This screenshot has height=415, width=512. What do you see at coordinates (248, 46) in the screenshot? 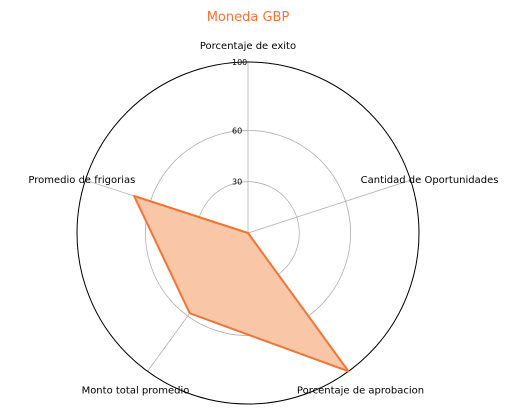
I see `axis-label: Porcentaje de exito` at bounding box center [248, 46].